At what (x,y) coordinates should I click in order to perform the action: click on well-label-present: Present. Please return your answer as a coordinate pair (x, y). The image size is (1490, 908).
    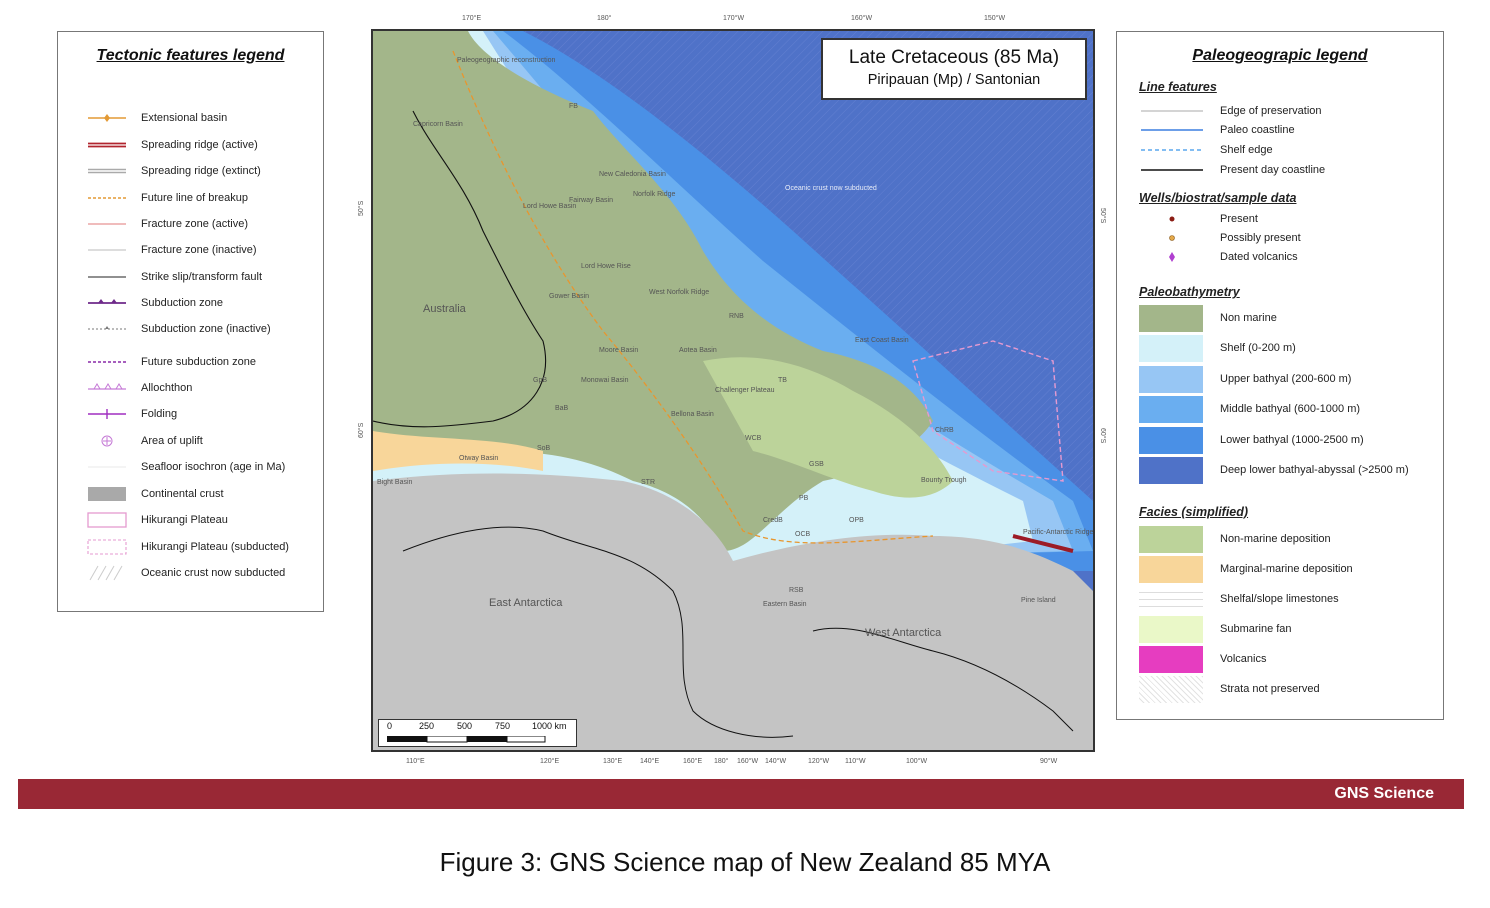
    Looking at the image, I should click on (1239, 219).